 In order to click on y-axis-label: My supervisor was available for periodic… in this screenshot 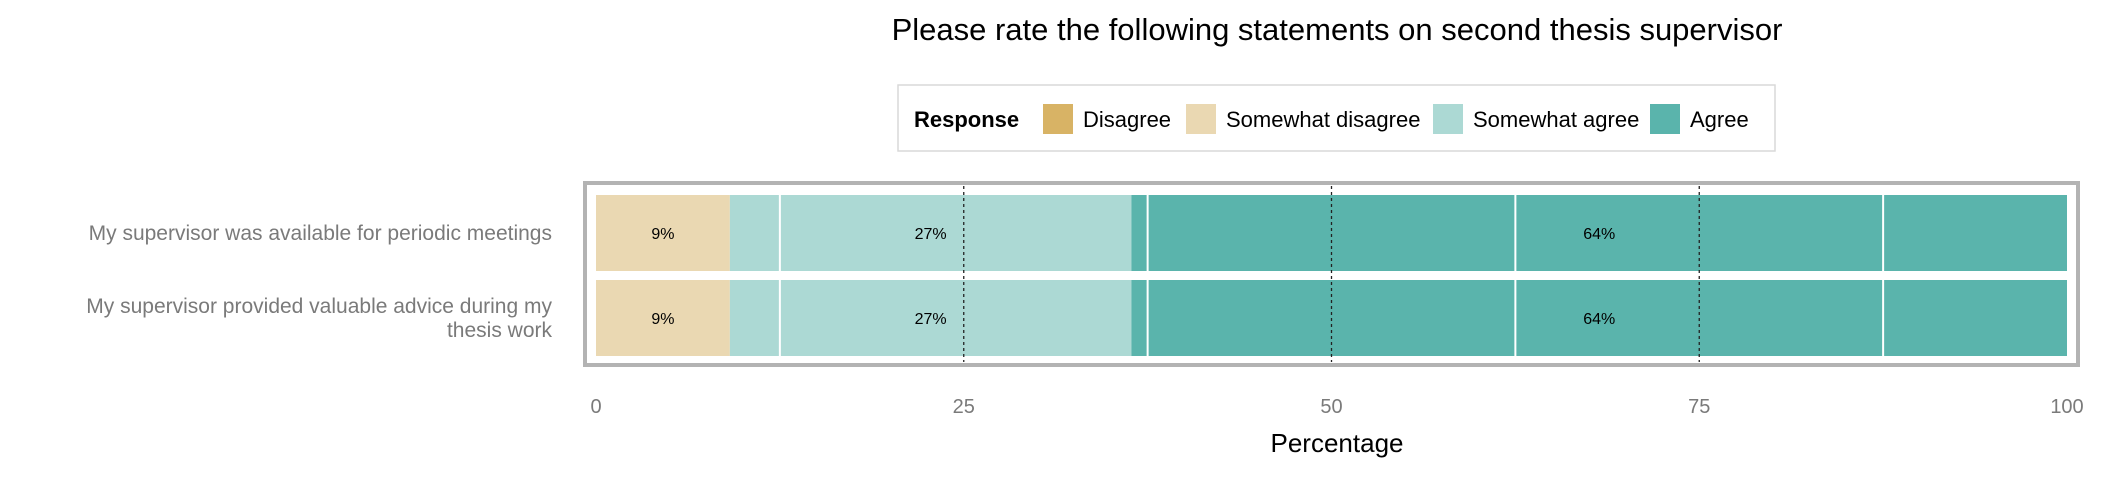, I will do `click(320, 233)`.